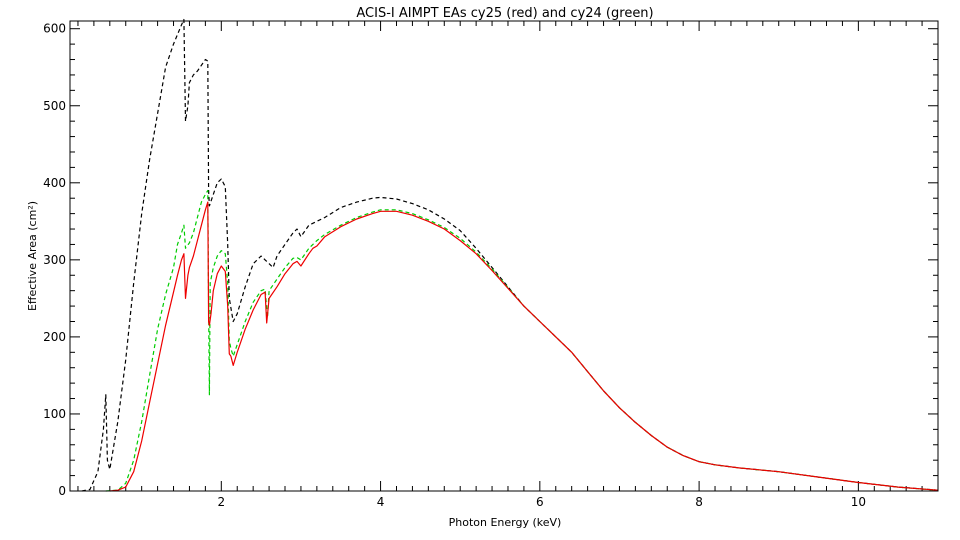  What do you see at coordinates (54, 183) in the screenshot?
I see `y-tick-label: 400` at bounding box center [54, 183].